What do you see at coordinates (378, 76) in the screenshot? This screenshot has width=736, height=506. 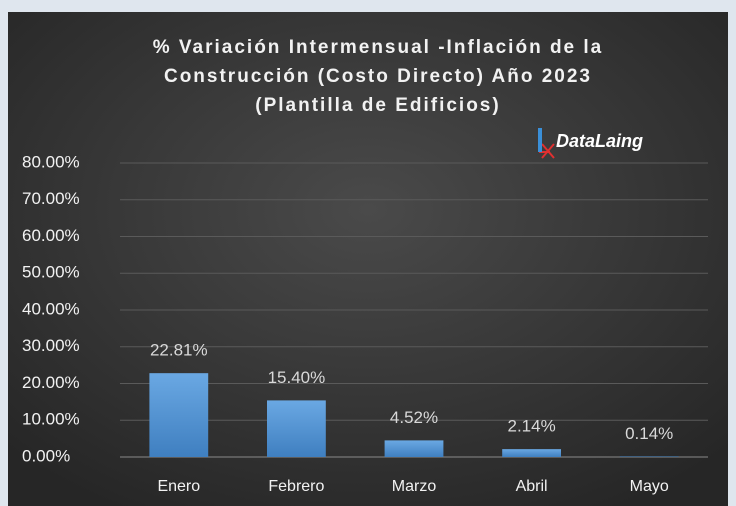 I see `chart-title: Construcción (Costo Directo) Año 2023` at bounding box center [378, 76].